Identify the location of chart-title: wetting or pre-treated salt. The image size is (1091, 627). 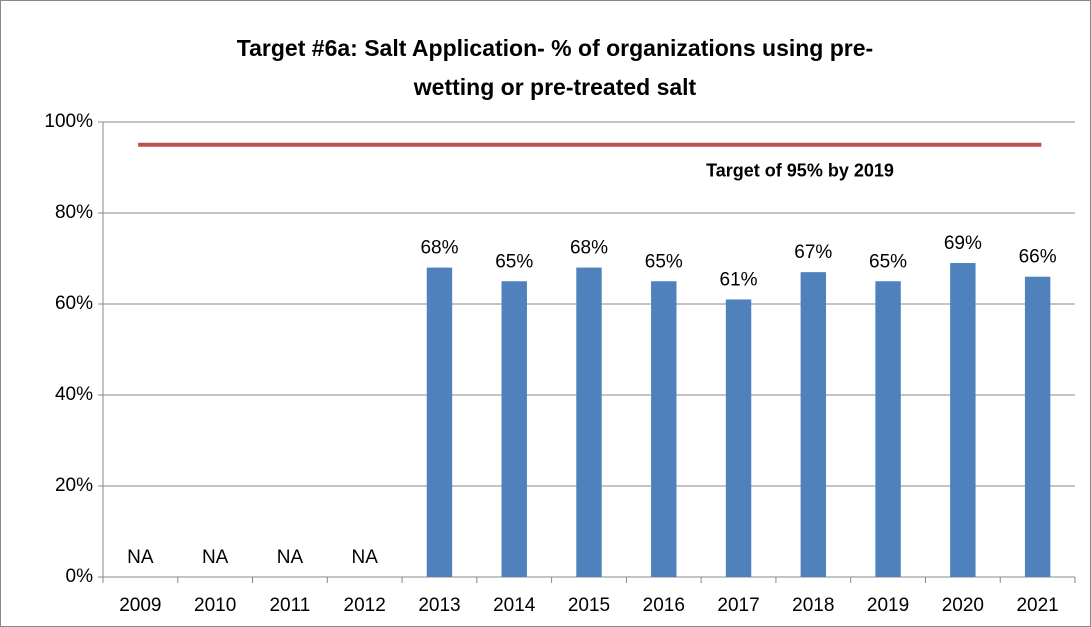
(555, 87).